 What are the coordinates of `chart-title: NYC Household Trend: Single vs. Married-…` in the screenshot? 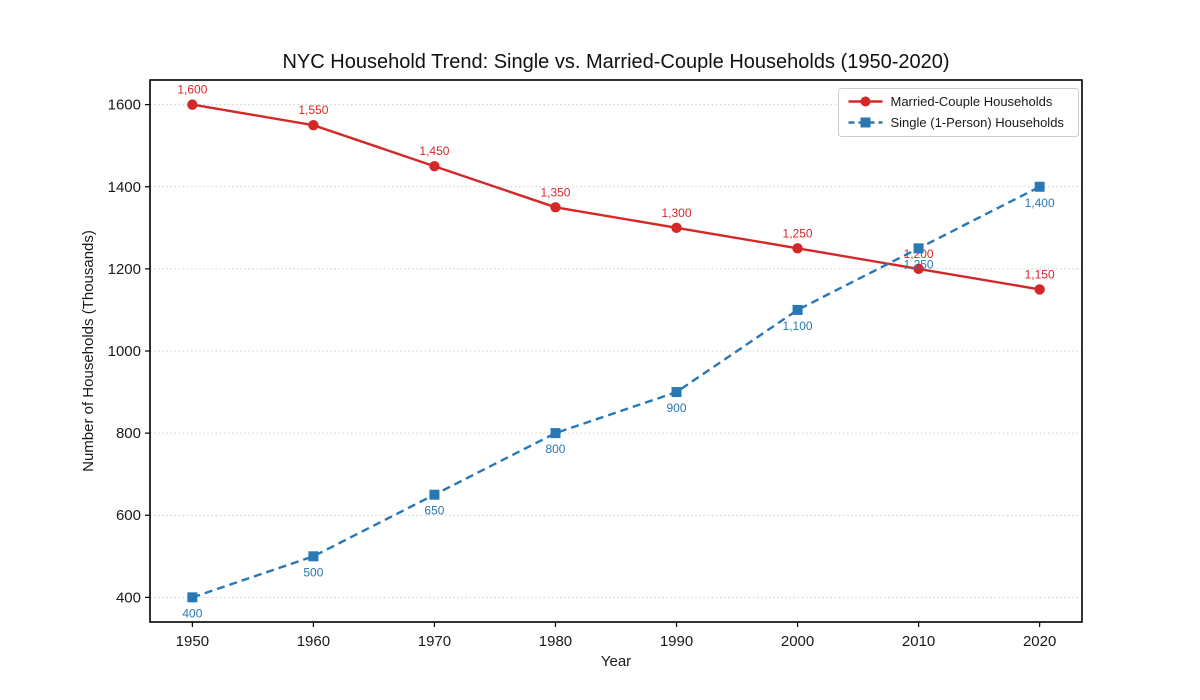 It's located at (615, 62).